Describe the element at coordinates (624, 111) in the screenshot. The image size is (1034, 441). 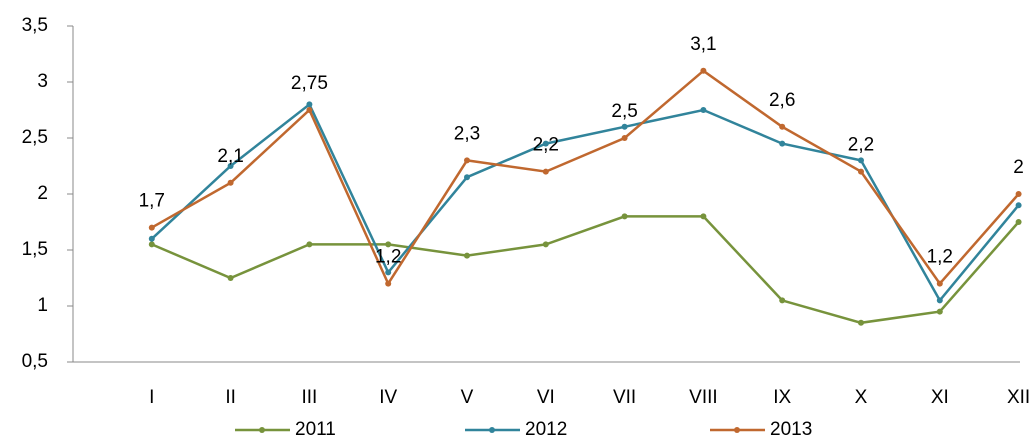
I see `data-label: 2,5` at that location.